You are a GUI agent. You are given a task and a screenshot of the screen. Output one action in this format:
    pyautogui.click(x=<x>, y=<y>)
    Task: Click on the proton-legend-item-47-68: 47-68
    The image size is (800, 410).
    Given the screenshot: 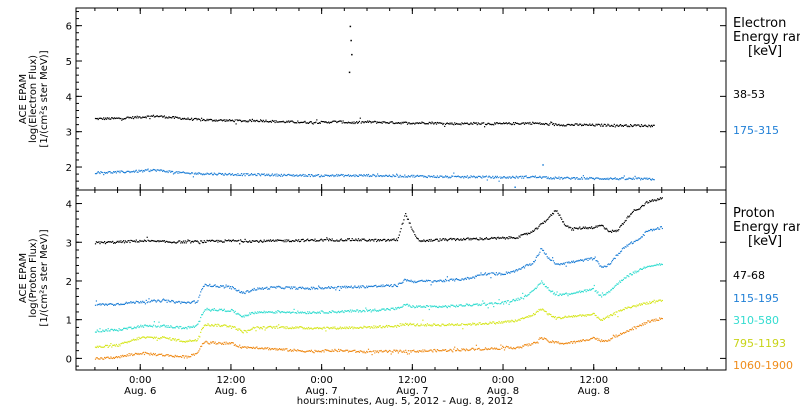 What is the action you would take?
    pyautogui.click(x=749, y=275)
    